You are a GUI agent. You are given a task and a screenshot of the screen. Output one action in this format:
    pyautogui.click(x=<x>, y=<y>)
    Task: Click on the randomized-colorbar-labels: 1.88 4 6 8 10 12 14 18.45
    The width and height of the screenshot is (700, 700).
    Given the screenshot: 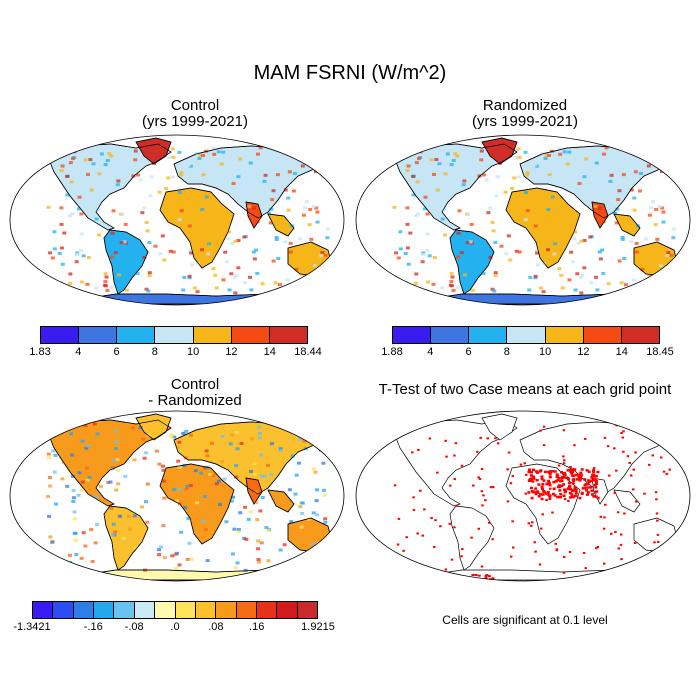 What is the action you would take?
    pyautogui.click(x=527, y=353)
    